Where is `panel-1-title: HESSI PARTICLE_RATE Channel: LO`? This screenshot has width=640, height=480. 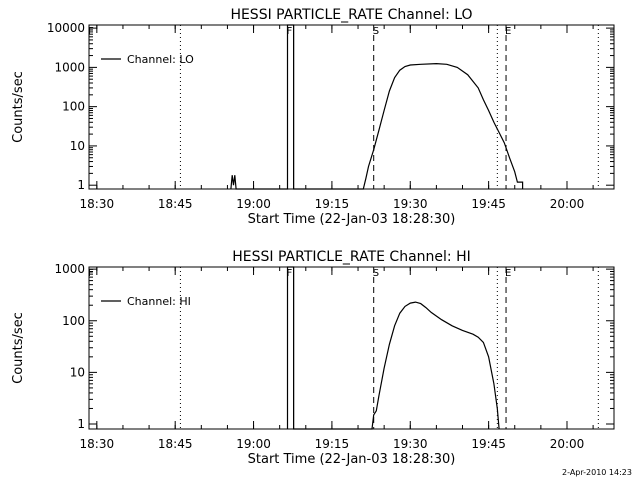
panel-1-title: HESSI PARTICLE_RATE Channel: LO is located at coordinates (351, 15).